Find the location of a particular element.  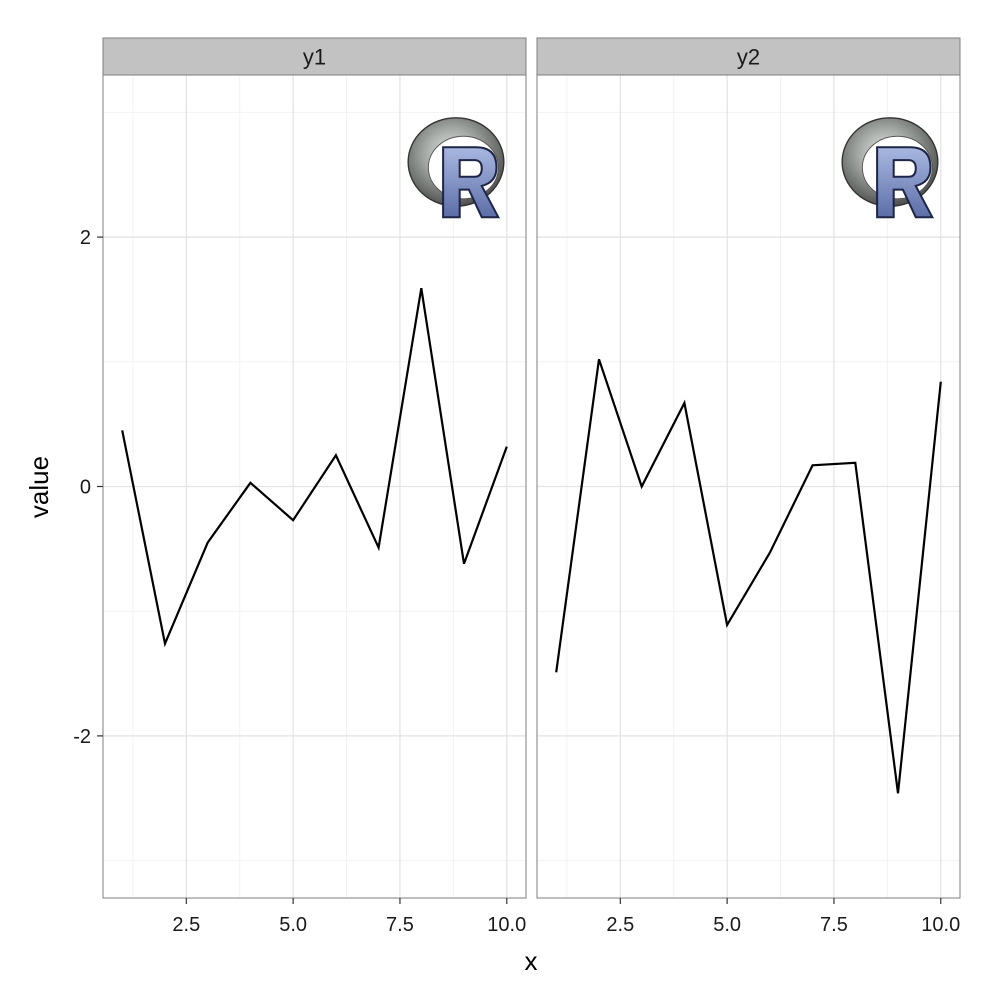

y-tick-label: 2 is located at coordinates (85, 238).